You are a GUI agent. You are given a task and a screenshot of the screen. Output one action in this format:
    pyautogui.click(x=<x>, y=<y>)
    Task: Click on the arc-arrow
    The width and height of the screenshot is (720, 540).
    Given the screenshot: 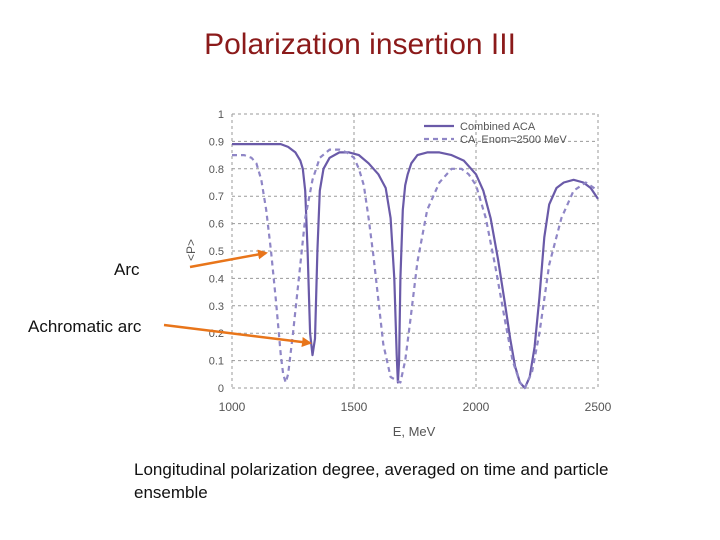 What is the action you would take?
    pyautogui.click(x=228, y=259)
    